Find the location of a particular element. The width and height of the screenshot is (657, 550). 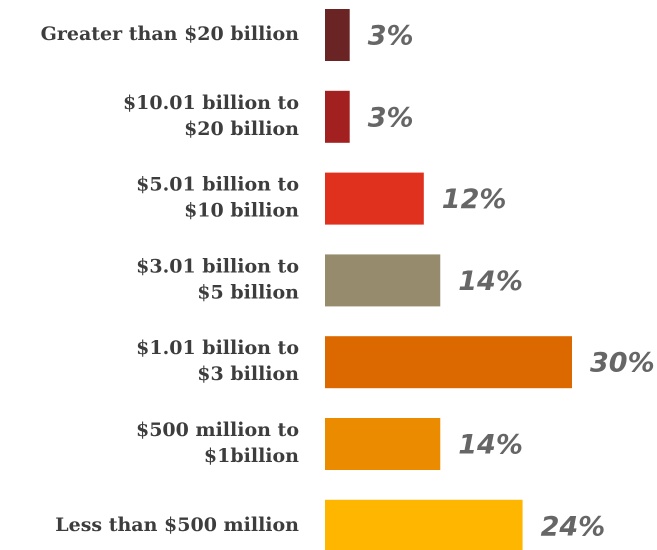

value-label: 24% is located at coordinates (573, 526).